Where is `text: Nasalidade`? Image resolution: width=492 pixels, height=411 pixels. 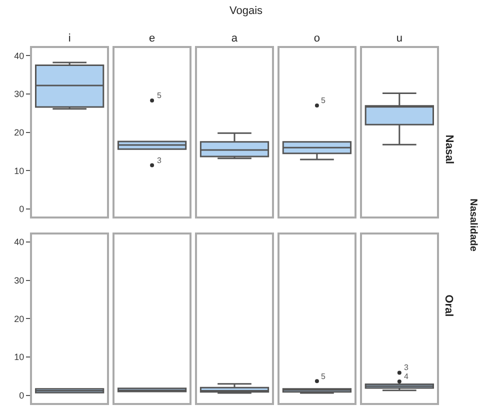 text: Nasalidade is located at coordinates (472, 225).